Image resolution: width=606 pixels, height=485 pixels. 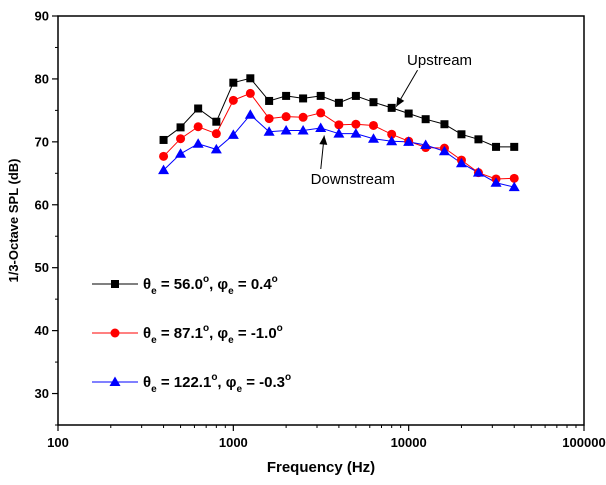 I want to click on x-tick-label: 1000, so click(x=233, y=442).